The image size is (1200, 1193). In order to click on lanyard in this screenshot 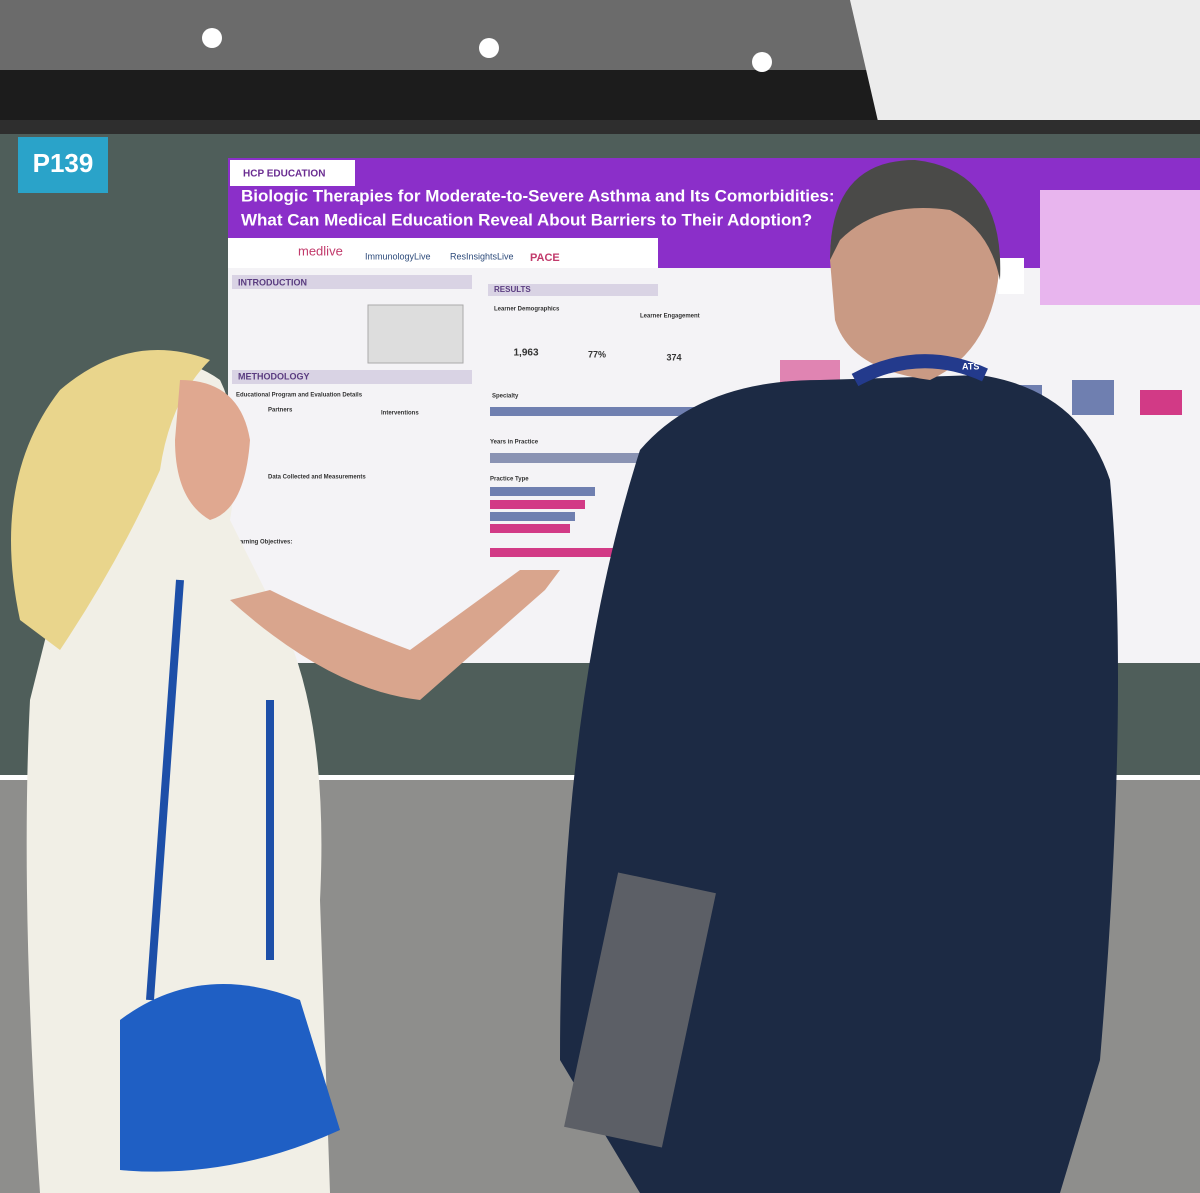, I will do `click(919, 370)`.